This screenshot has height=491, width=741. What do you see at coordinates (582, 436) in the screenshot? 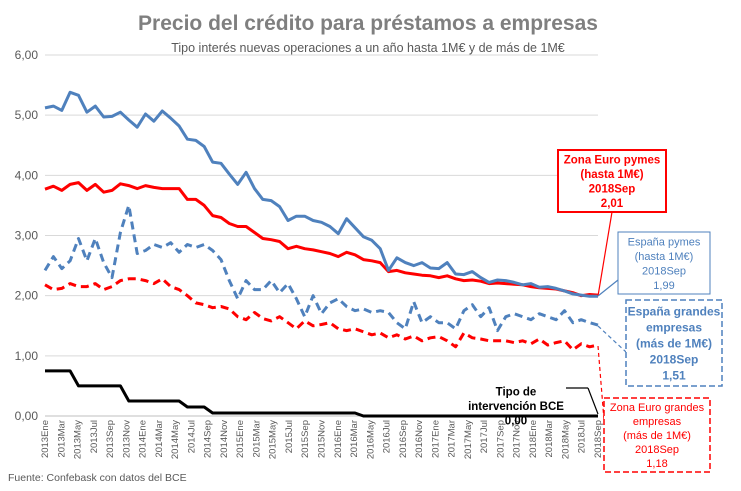
I see `x-tick-label: 2018Jul` at bounding box center [582, 436].